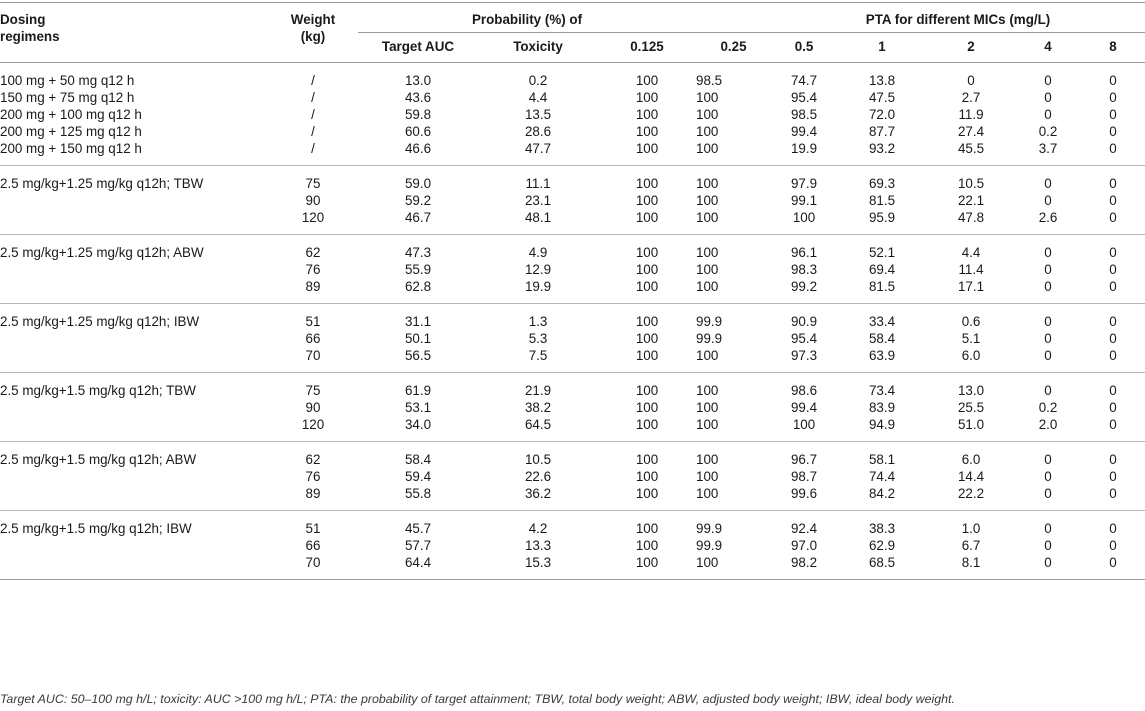 The width and height of the screenshot is (1145, 711). What do you see at coordinates (882, 217) in the screenshot?
I see `cell-mic-1: 95.9` at bounding box center [882, 217].